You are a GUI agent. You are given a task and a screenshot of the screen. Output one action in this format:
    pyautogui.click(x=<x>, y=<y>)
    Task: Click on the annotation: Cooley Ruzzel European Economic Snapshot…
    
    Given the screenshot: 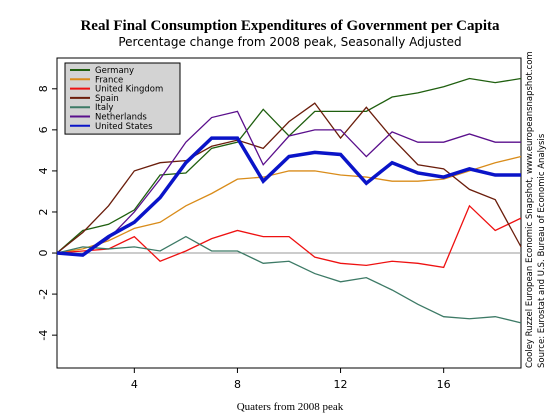 What is the action you would take?
    pyautogui.click(x=530, y=209)
    